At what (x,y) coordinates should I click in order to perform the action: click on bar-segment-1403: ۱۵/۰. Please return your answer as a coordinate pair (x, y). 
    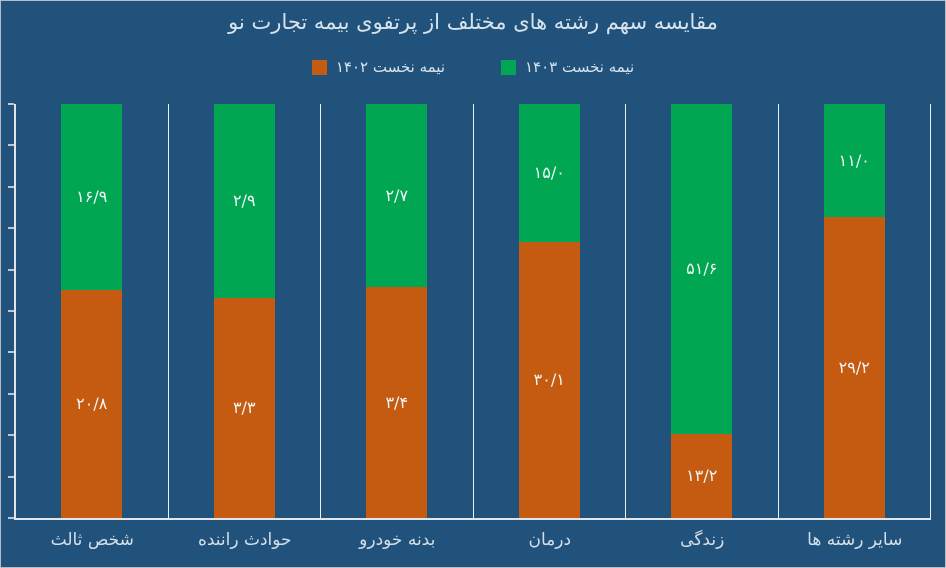
    Looking at the image, I should click on (549, 173).